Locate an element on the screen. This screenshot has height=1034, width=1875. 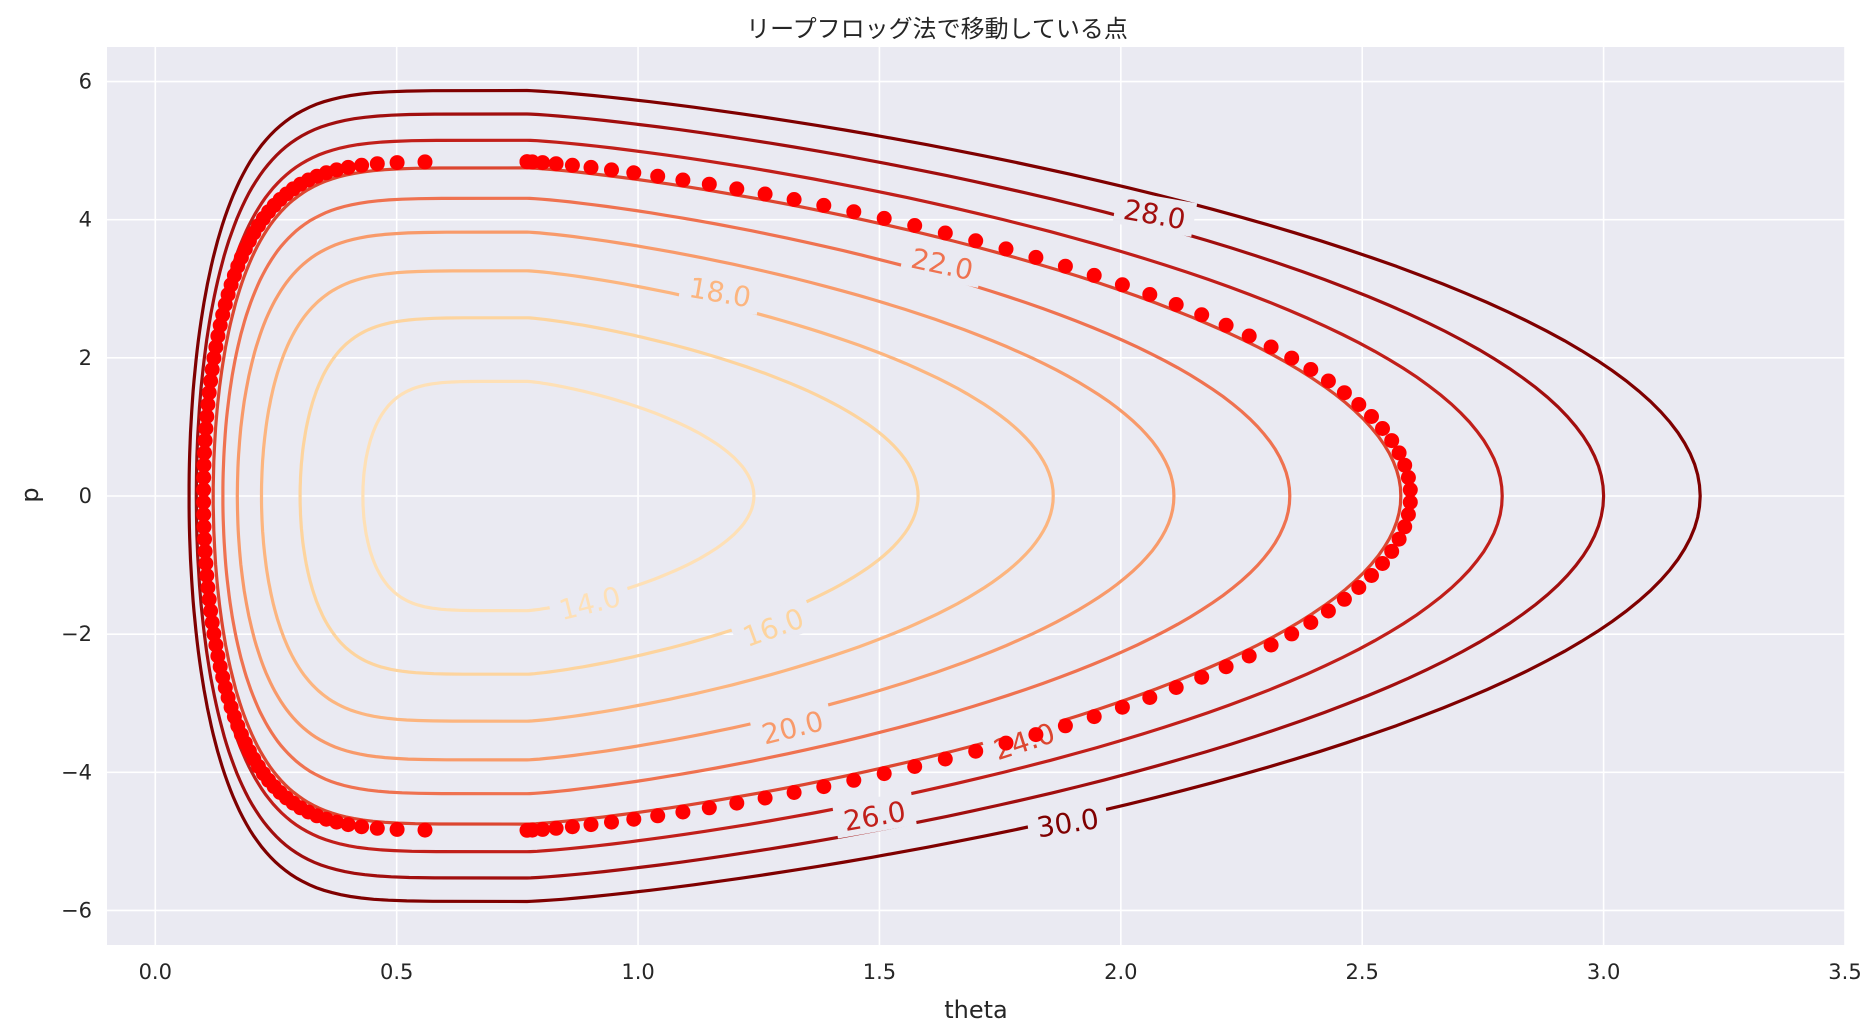
y-tick-labels: −6 −4 −2 0 2 4 6 is located at coordinates (76, 496).